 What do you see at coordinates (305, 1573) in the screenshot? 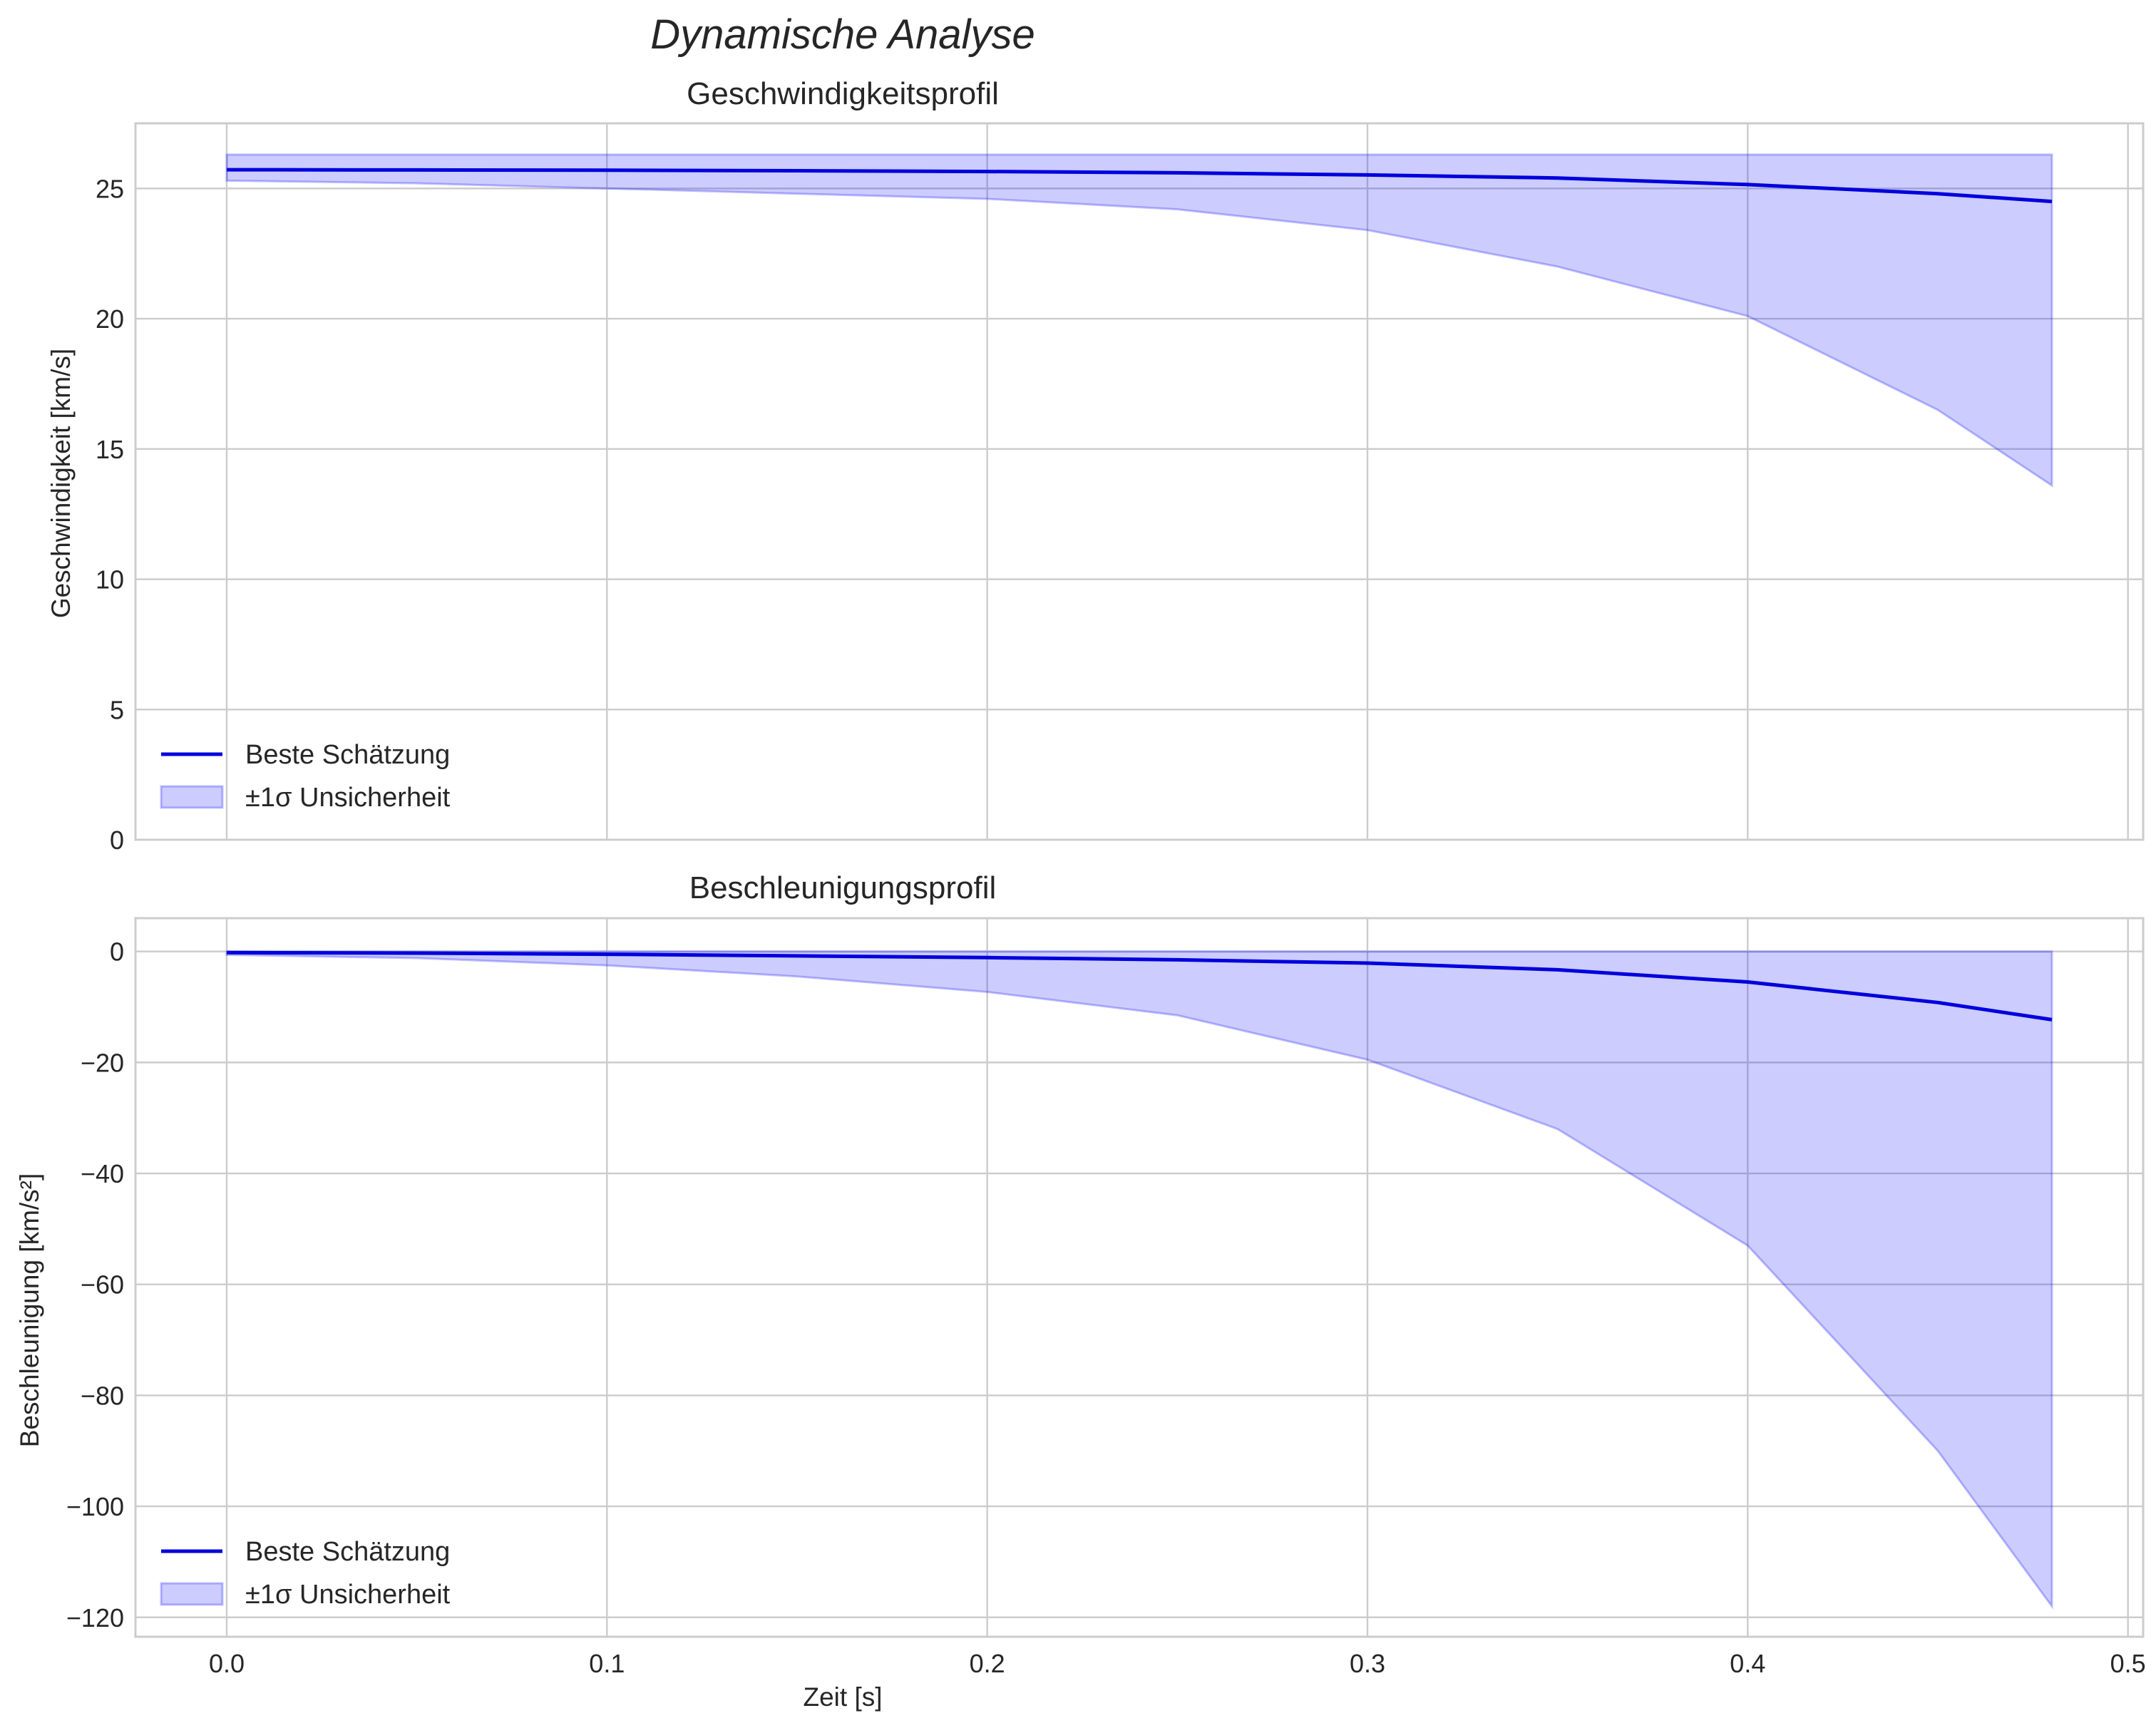
I see `acceleration-legend: Beste Schätzung ±1σ Unsicherheit` at bounding box center [305, 1573].